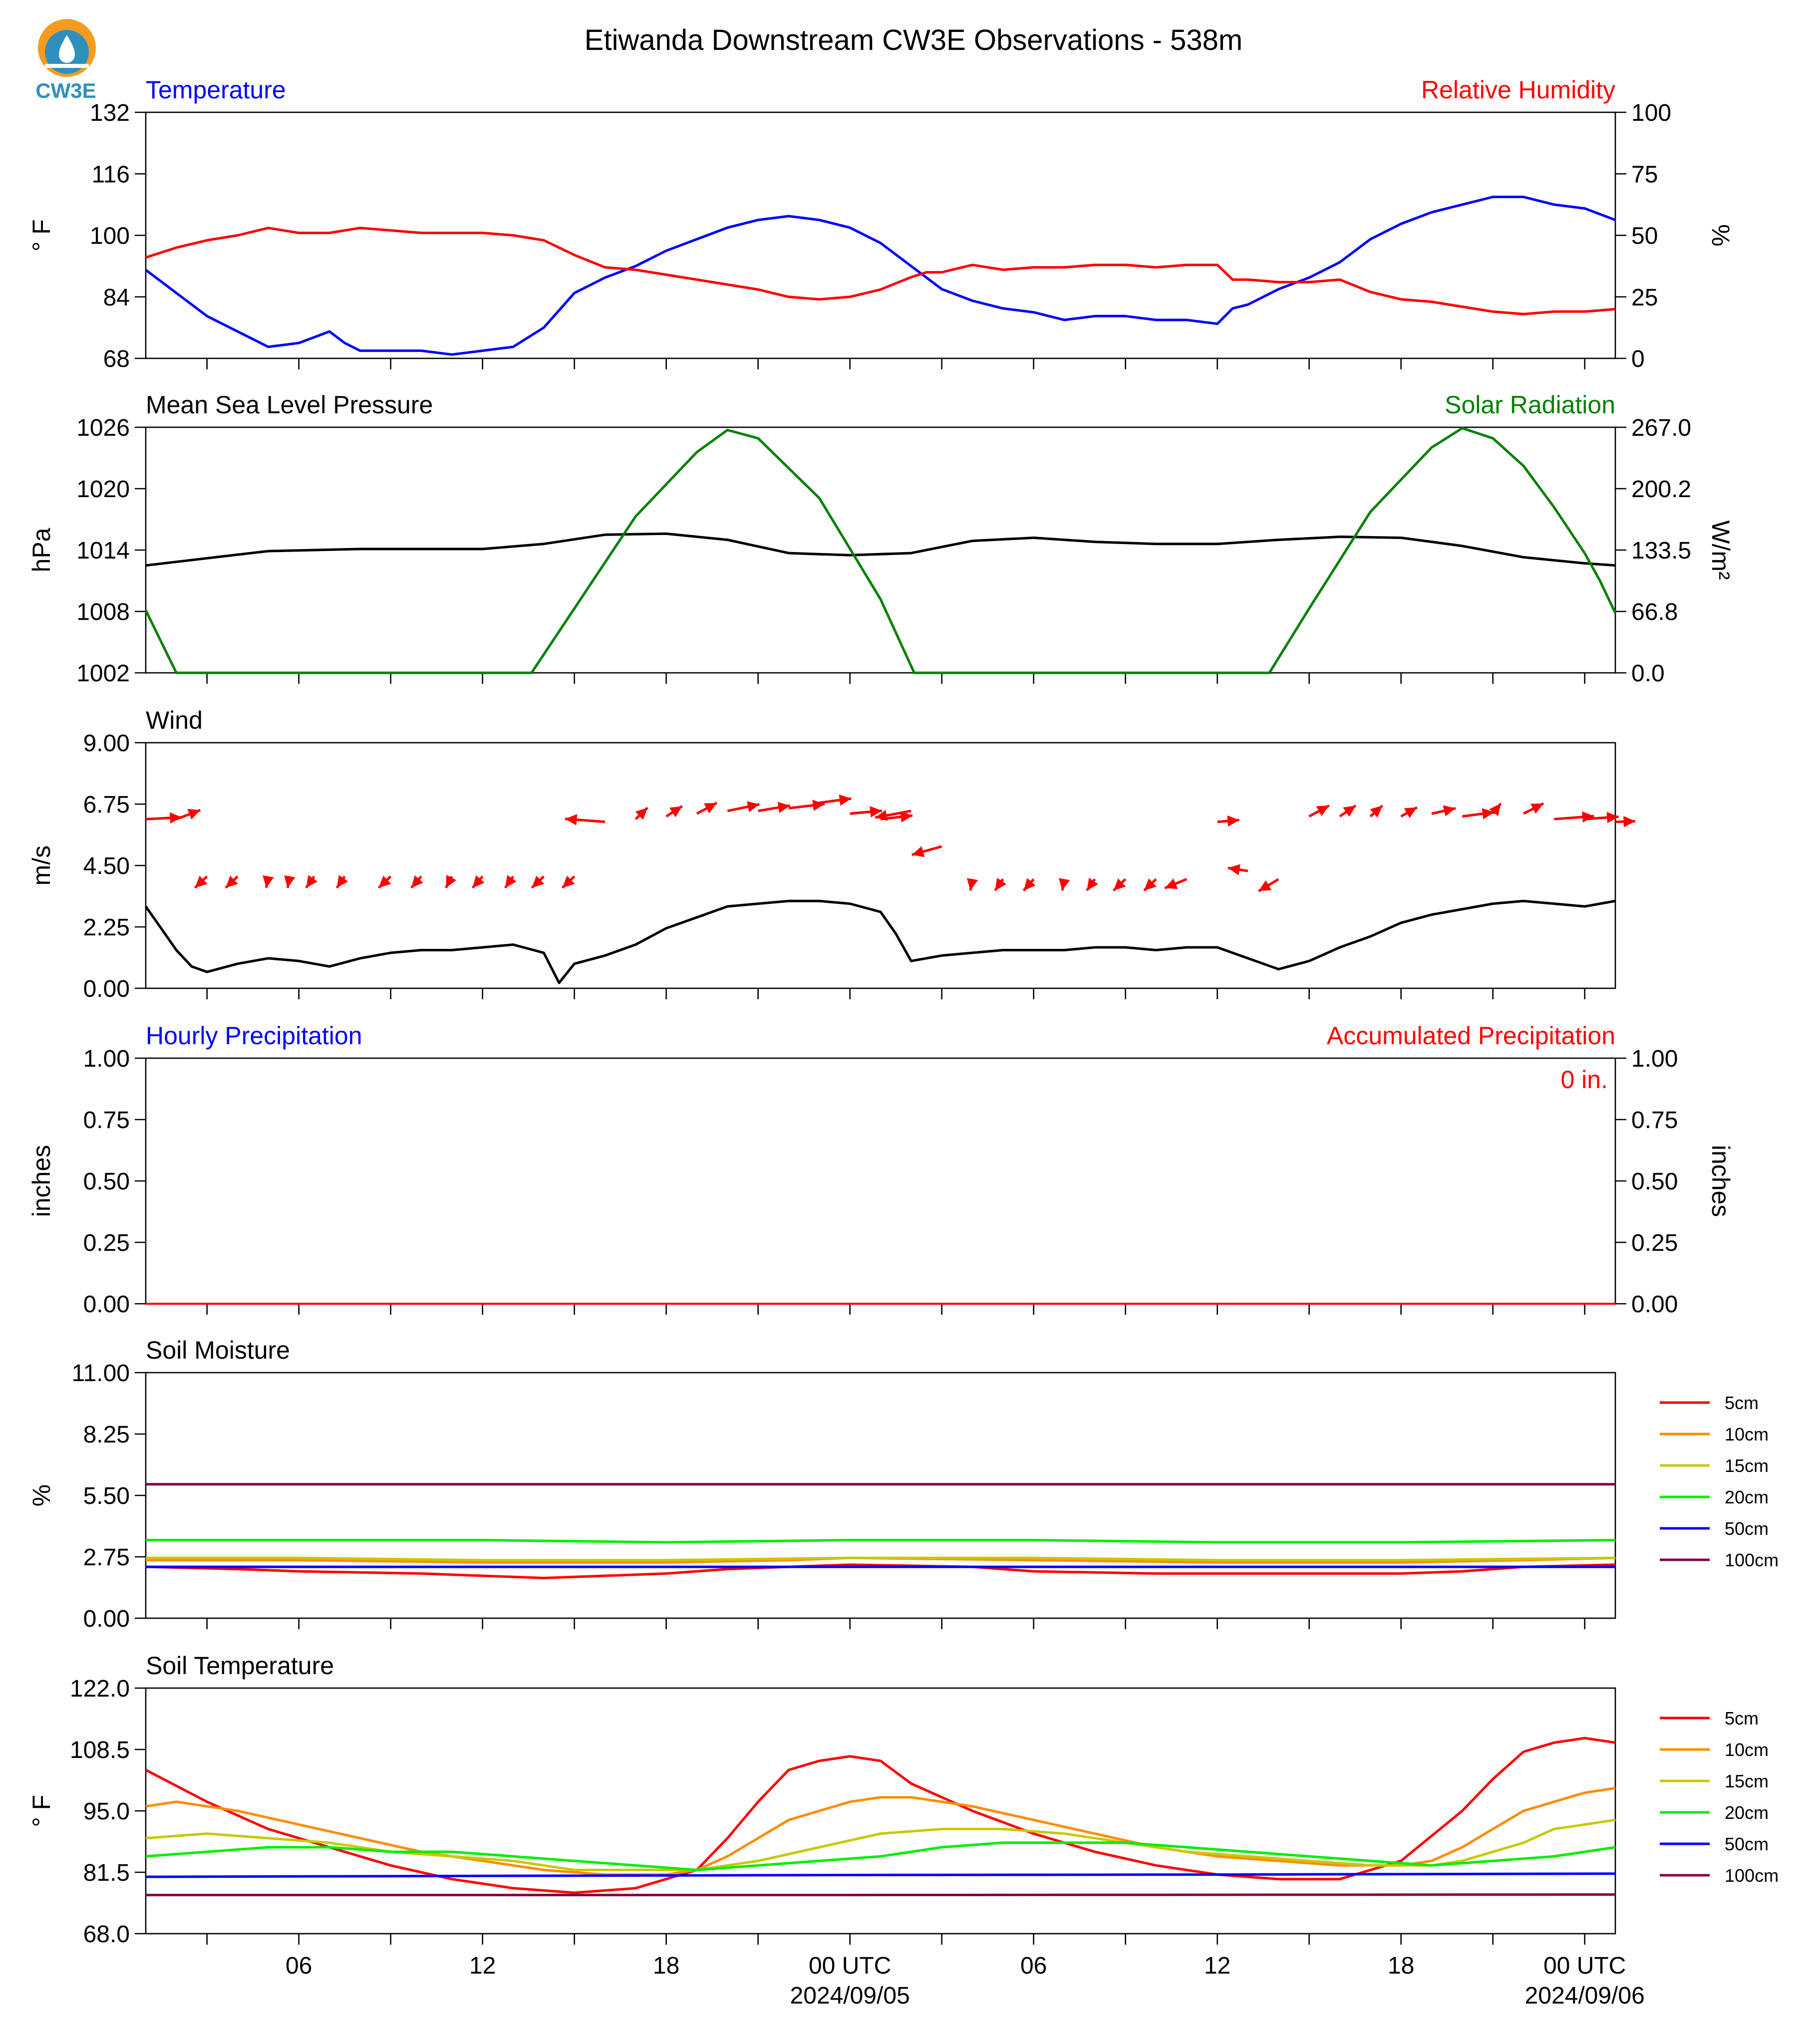  I want to click on y-tick-label-left: 6.75, so click(106, 805).